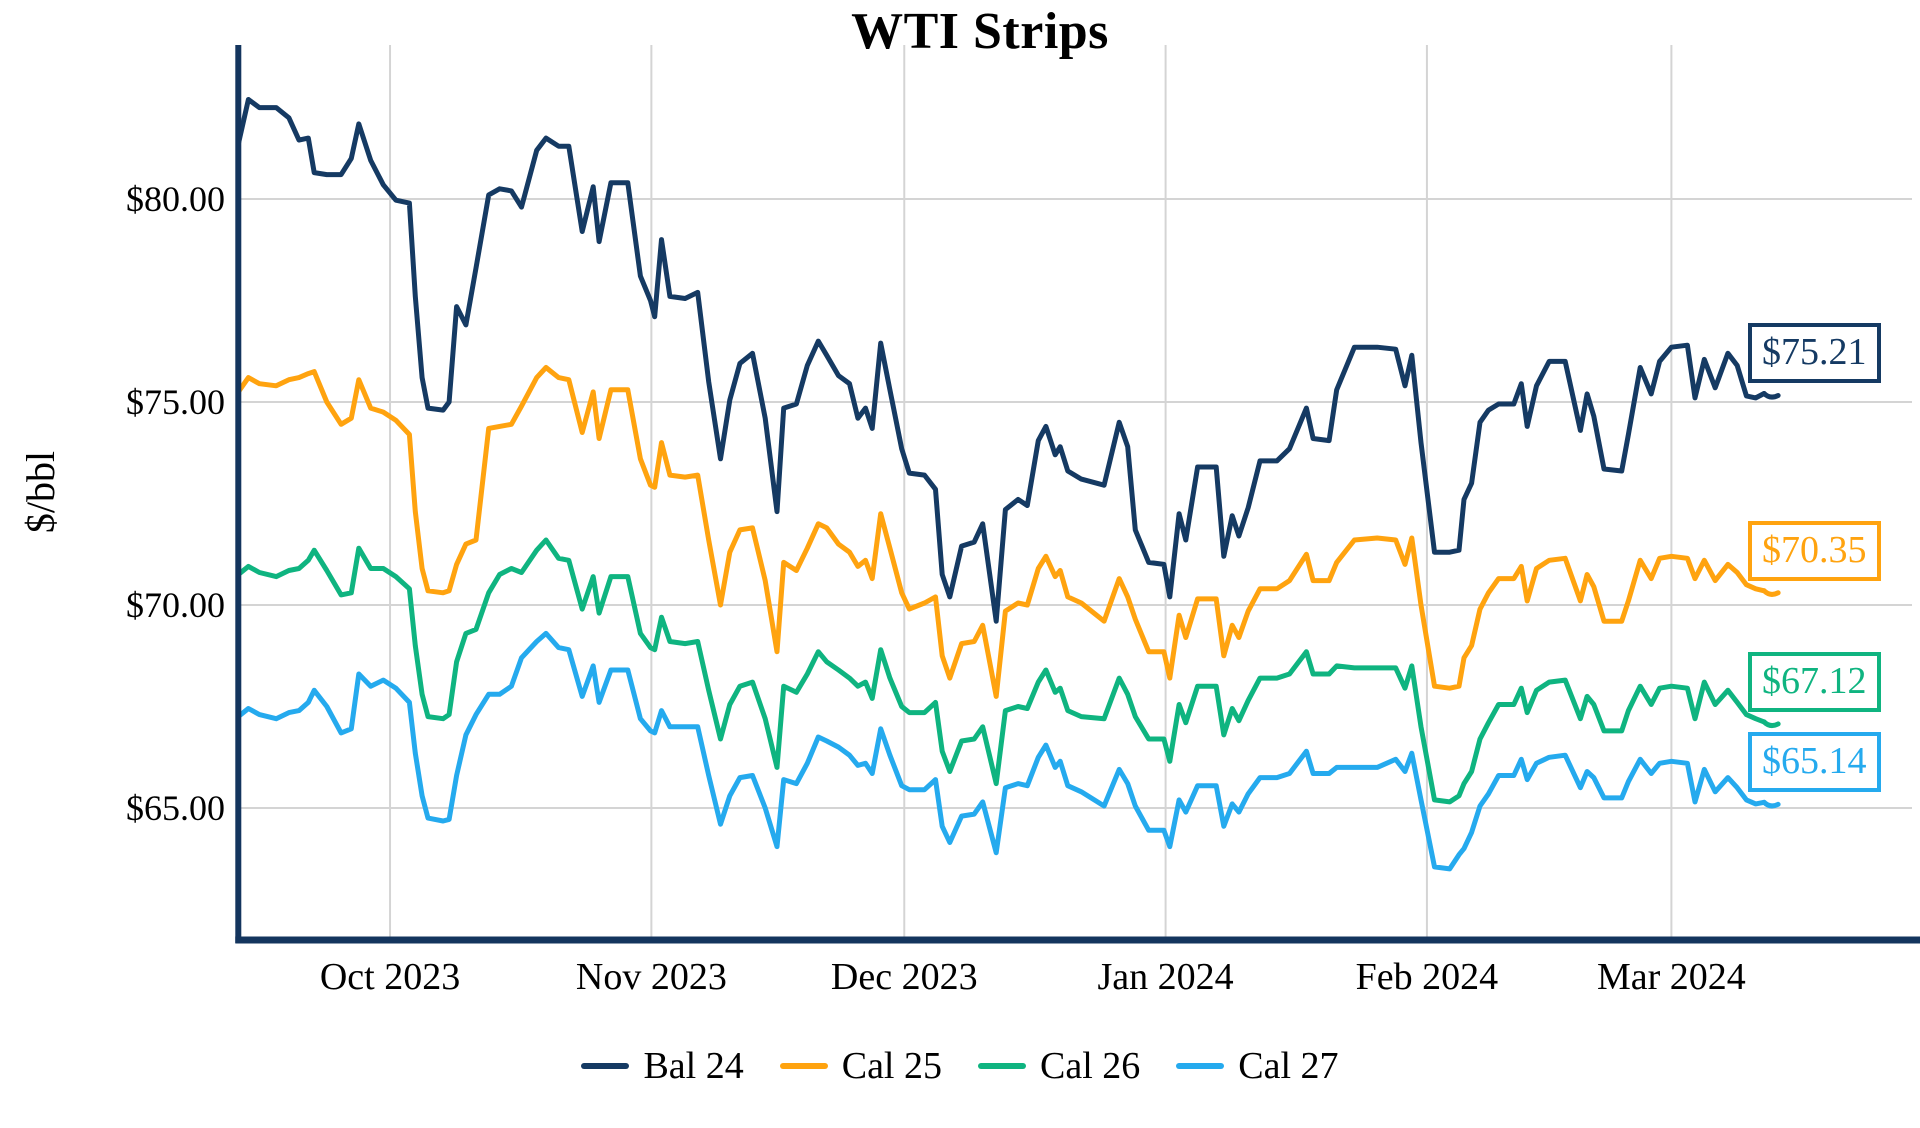  Describe the element at coordinates (175, 199) in the screenshot. I see `y-tick-label: $80.00` at that location.